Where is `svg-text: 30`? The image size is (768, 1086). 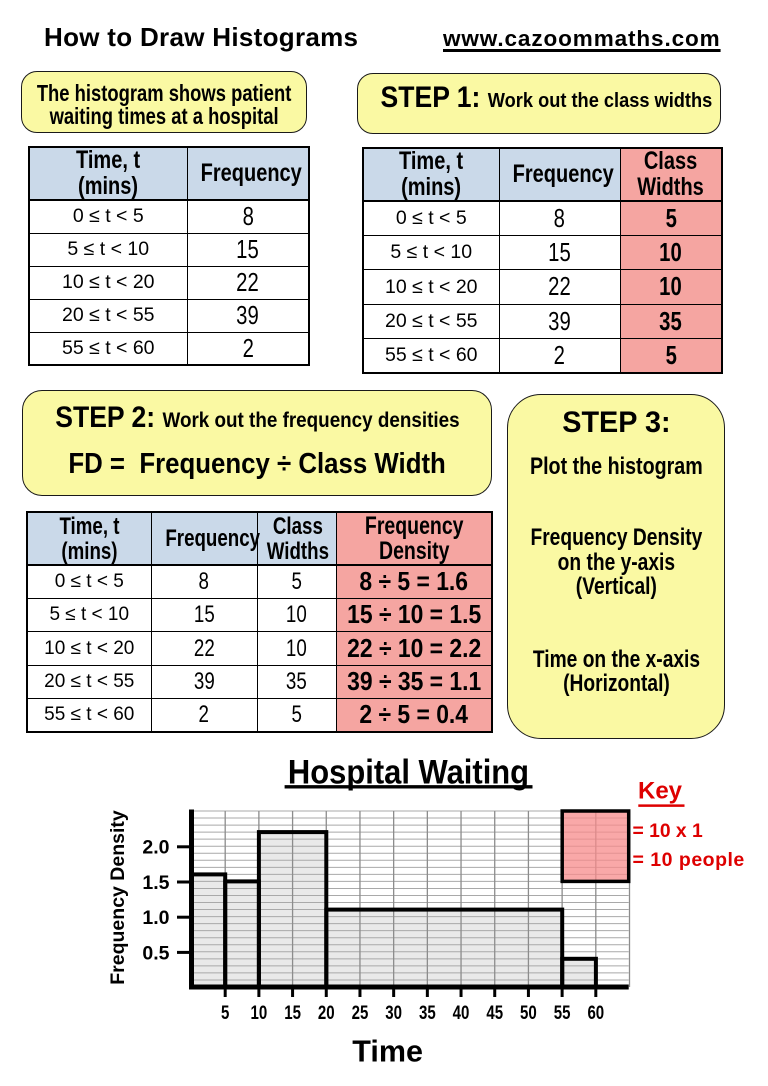 svg-text: 30 is located at coordinates (393, 1012).